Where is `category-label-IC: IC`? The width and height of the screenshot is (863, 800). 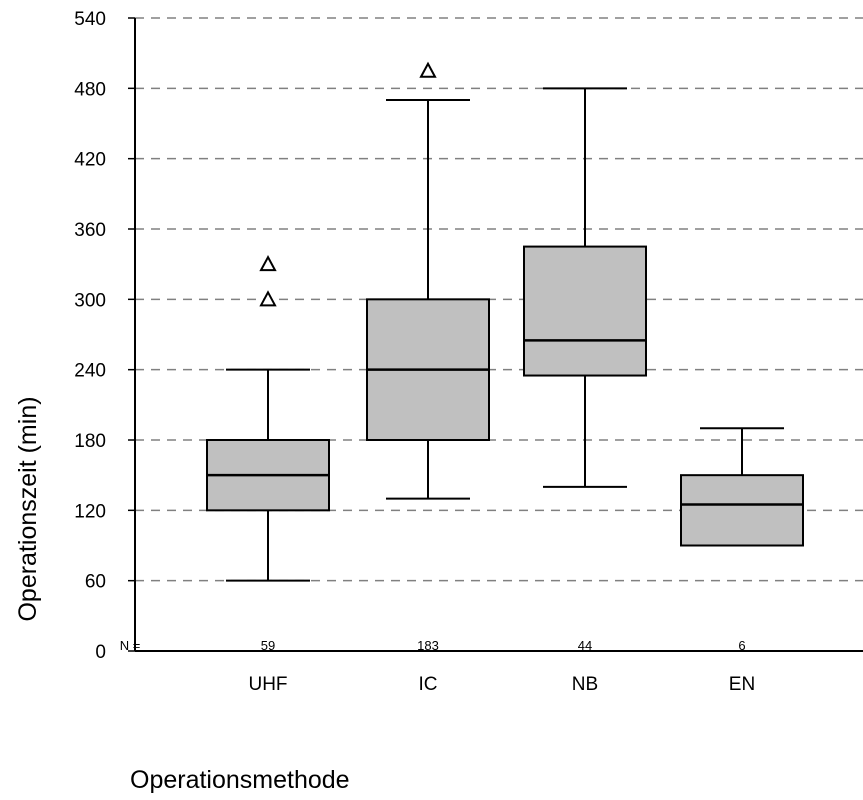
category-label-IC: IC is located at coordinates (428, 684).